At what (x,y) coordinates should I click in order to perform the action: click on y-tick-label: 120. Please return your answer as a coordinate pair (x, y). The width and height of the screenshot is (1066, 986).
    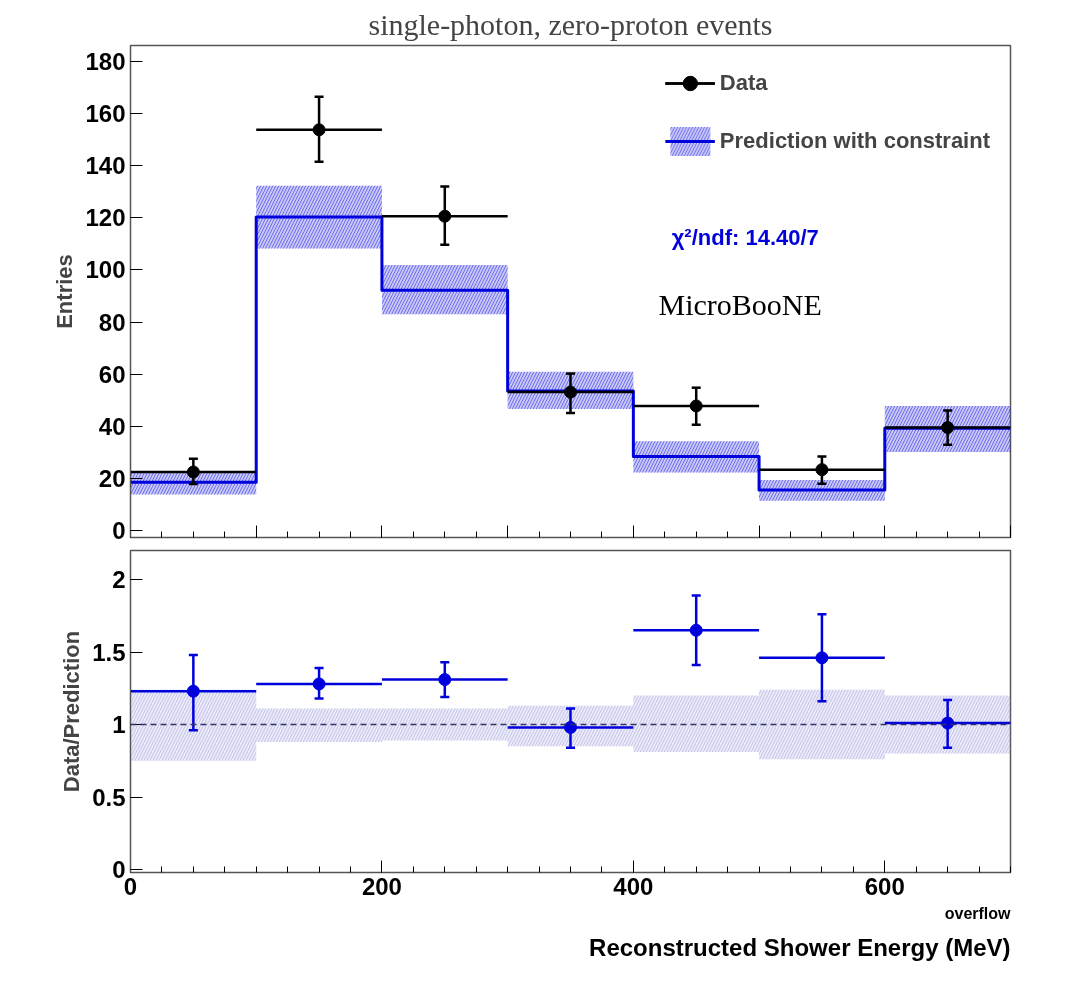
    Looking at the image, I should click on (105, 218).